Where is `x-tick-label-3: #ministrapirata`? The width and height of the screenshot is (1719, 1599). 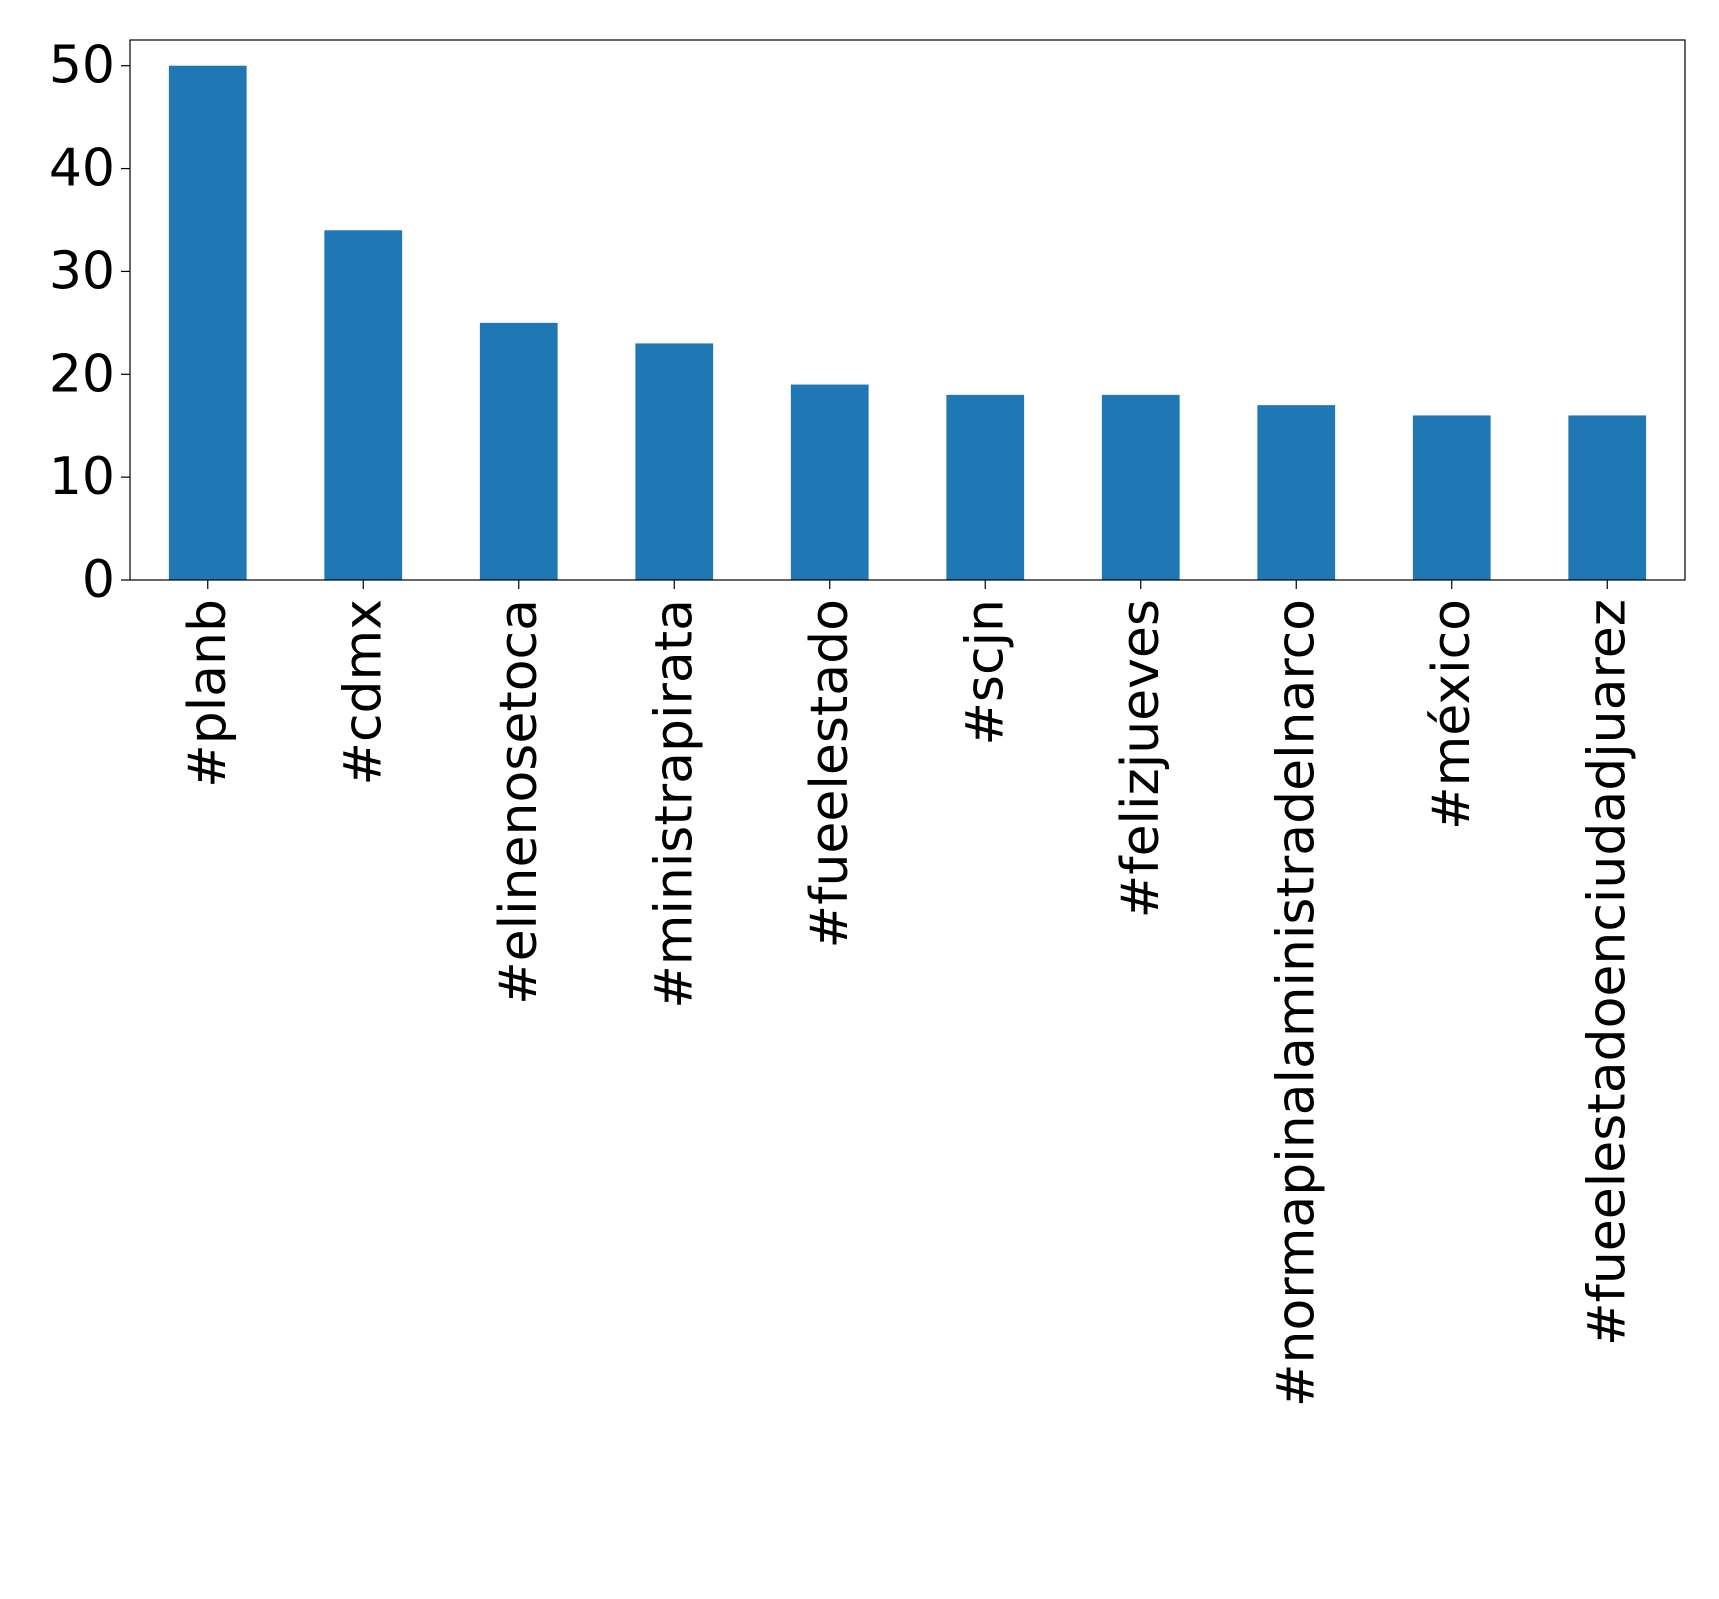
x-tick-label-3: #ministrapirata is located at coordinates (674, 804).